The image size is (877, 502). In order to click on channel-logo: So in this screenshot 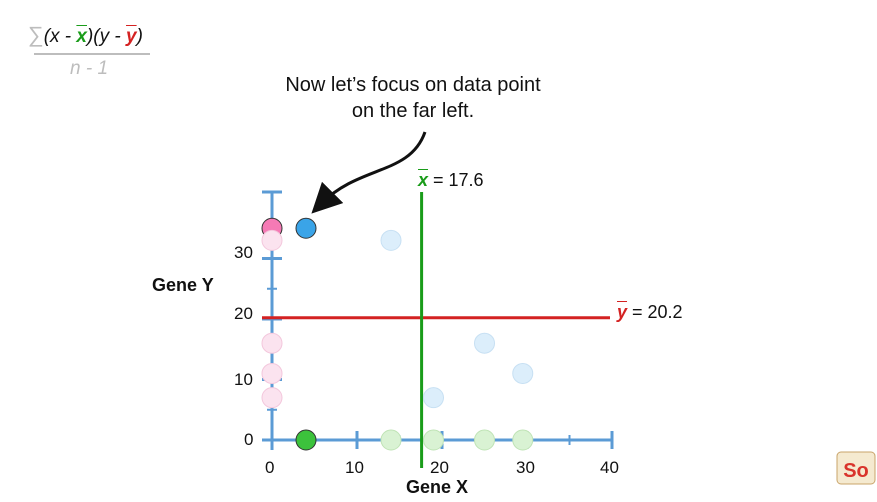, I will do `click(856, 468)`.